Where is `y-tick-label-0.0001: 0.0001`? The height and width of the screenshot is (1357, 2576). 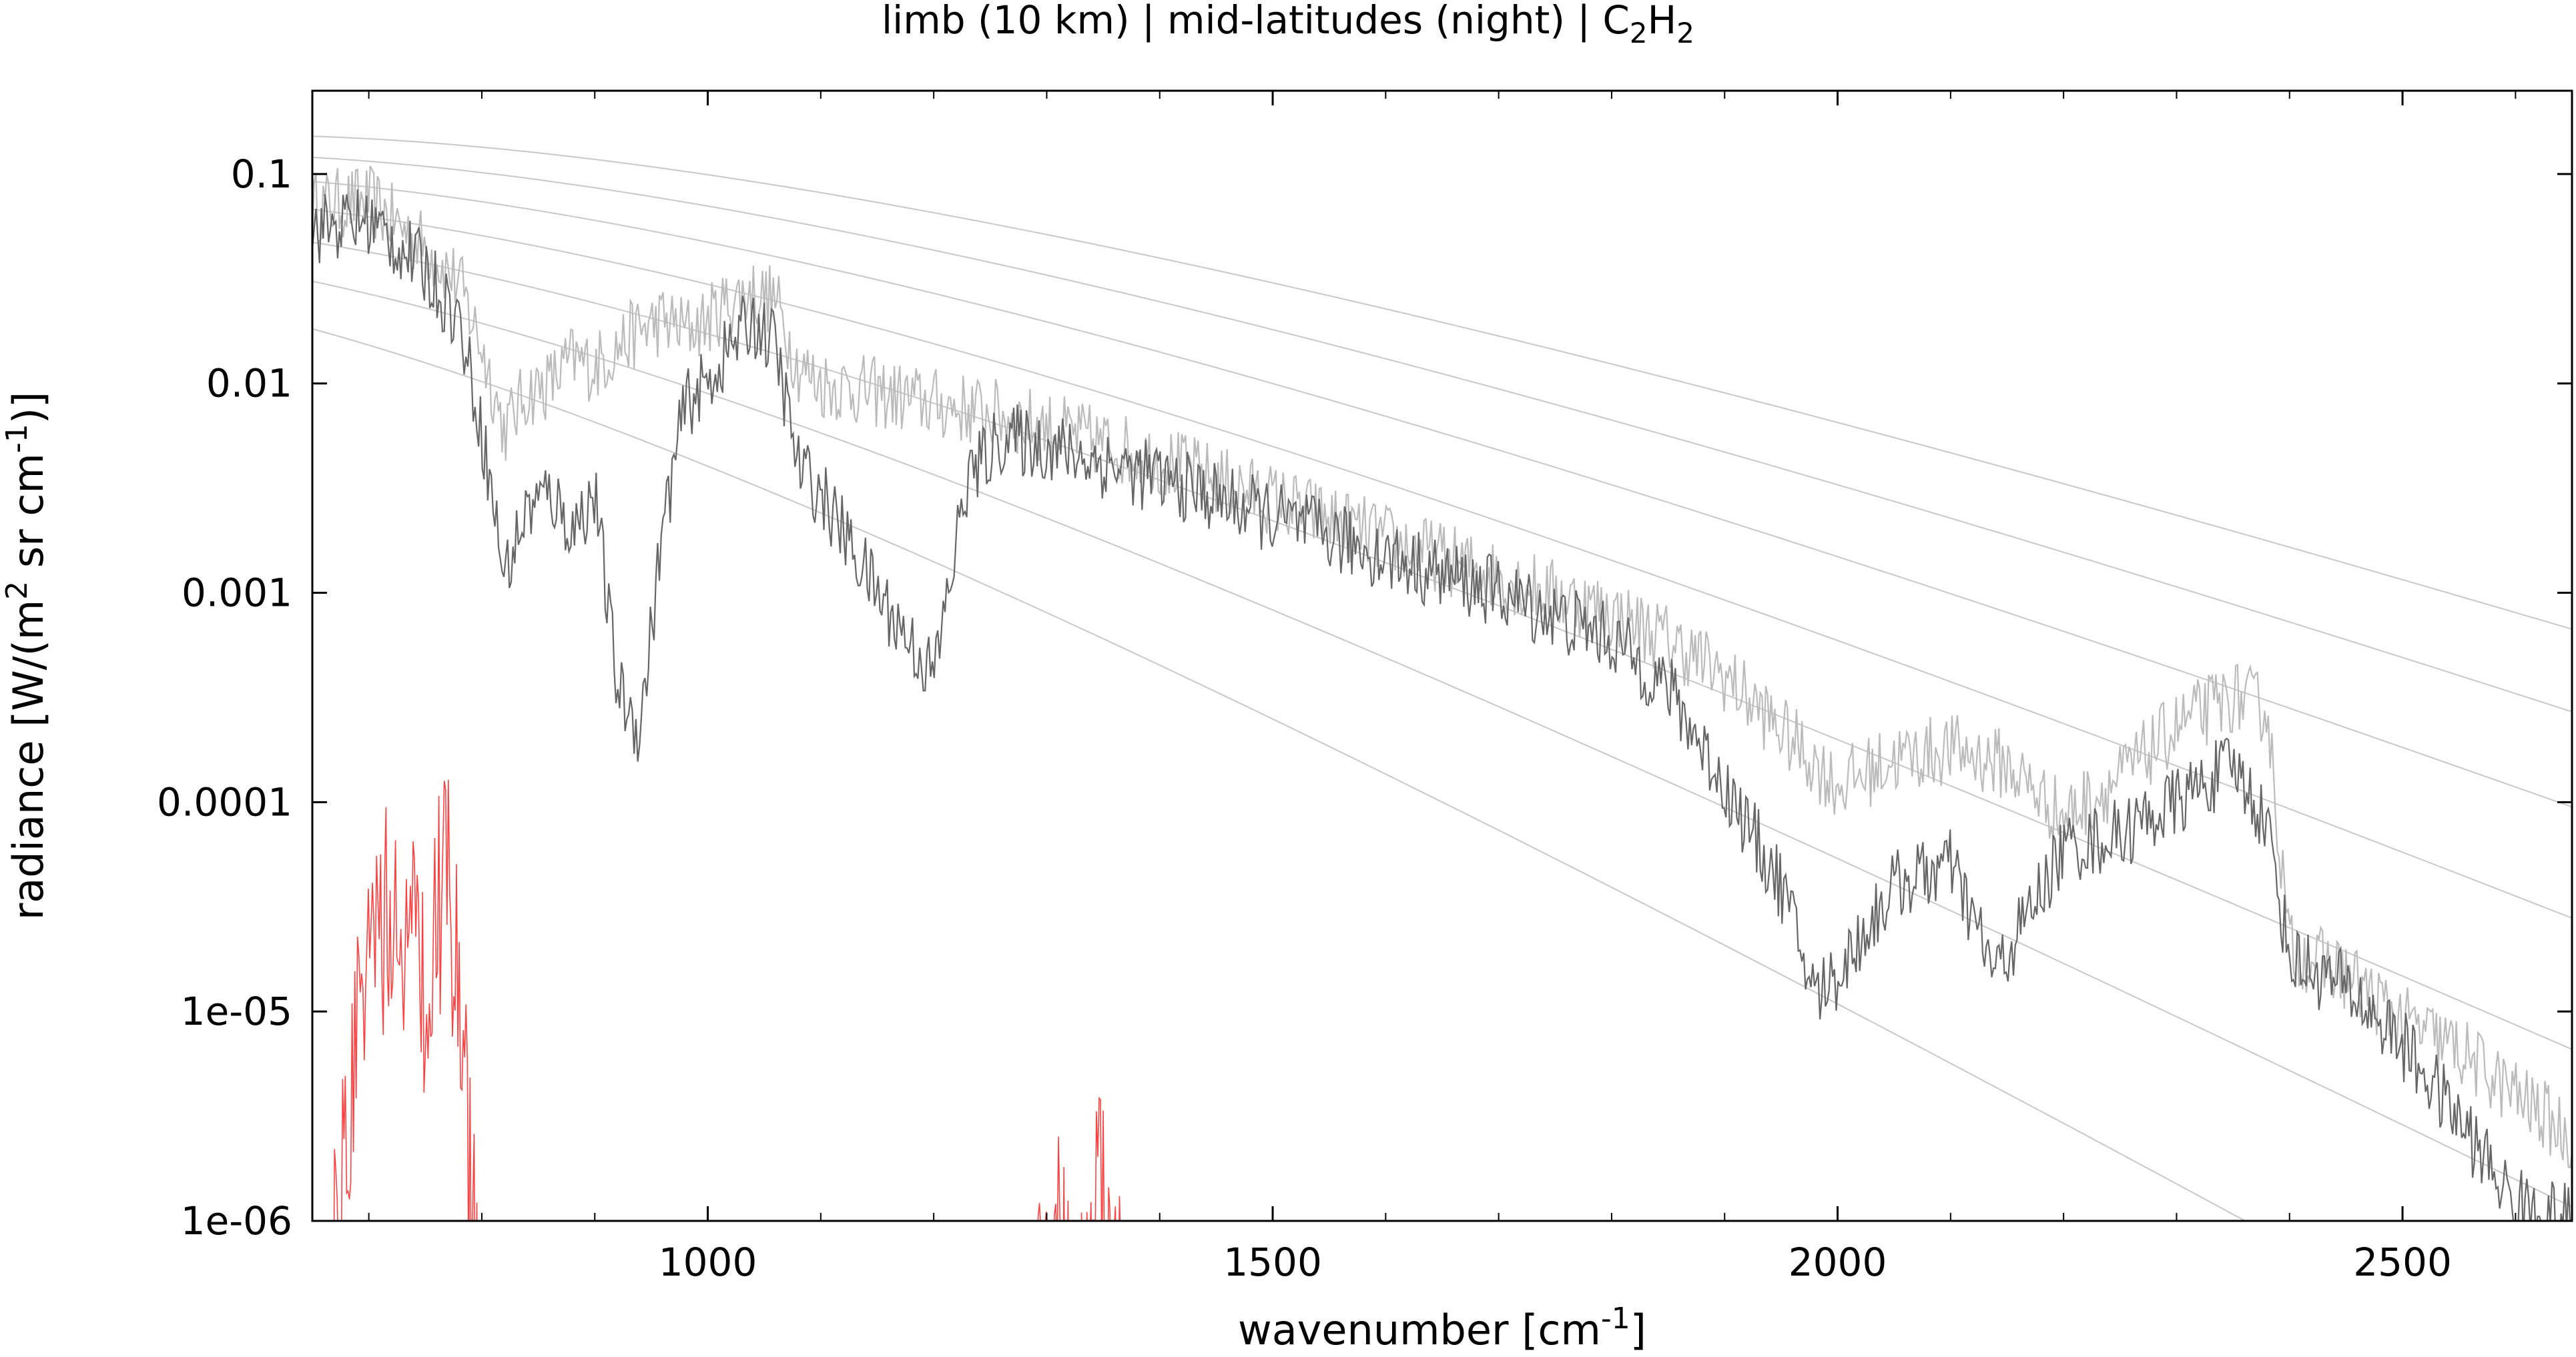 y-tick-label-0.0001: 0.0001 is located at coordinates (224, 802).